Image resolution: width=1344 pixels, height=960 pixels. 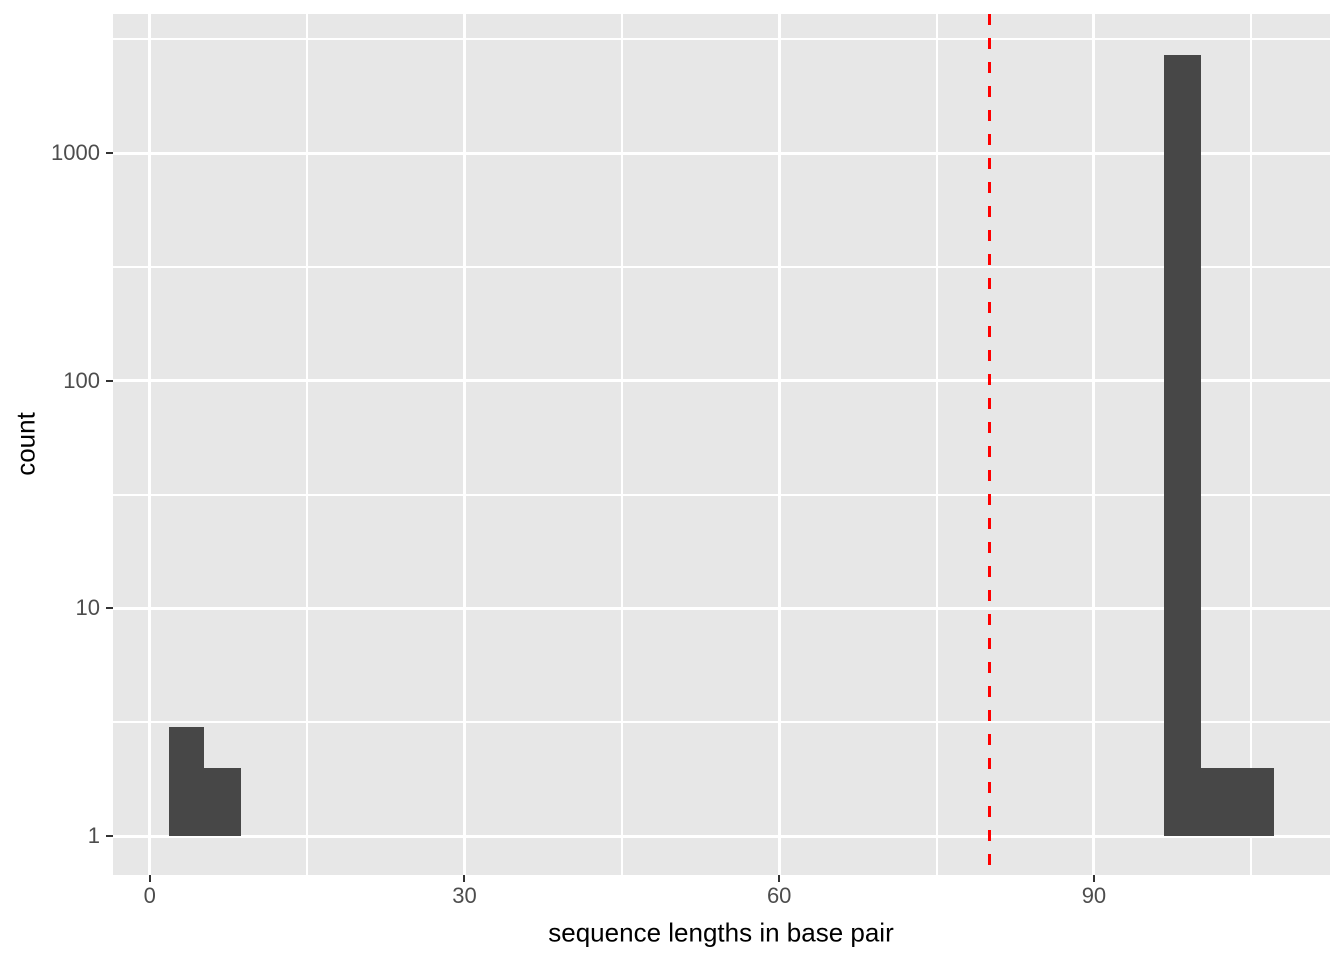 What do you see at coordinates (149, 895) in the screenshot?
I see `x-tick-label: 0` at bounding box center [149, 895].